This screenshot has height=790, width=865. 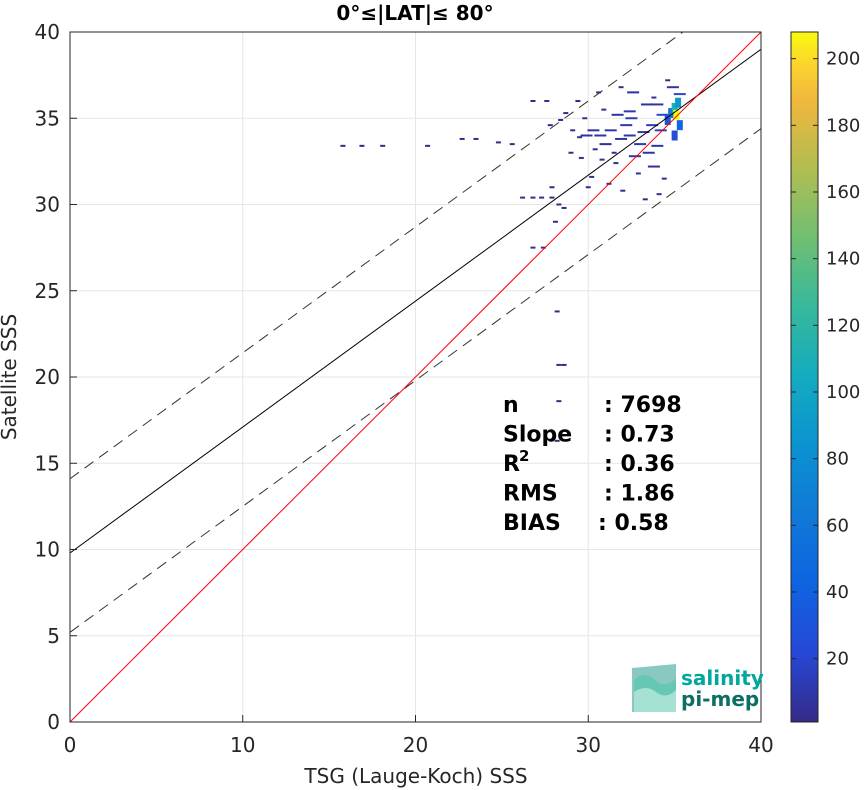 I want to click on colorbar-tick-label: 40, so click(x=837, y=592).